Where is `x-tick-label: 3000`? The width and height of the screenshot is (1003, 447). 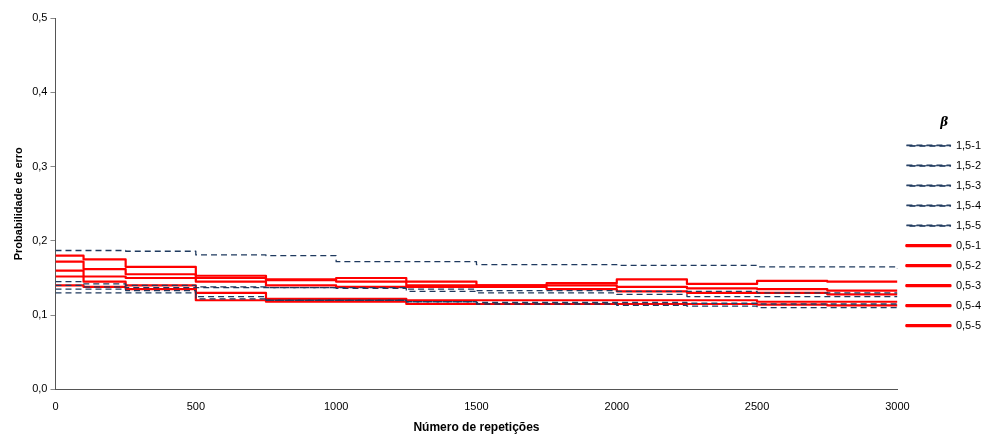 x-tick-label: 3000 is located at coordinates (897, 406).